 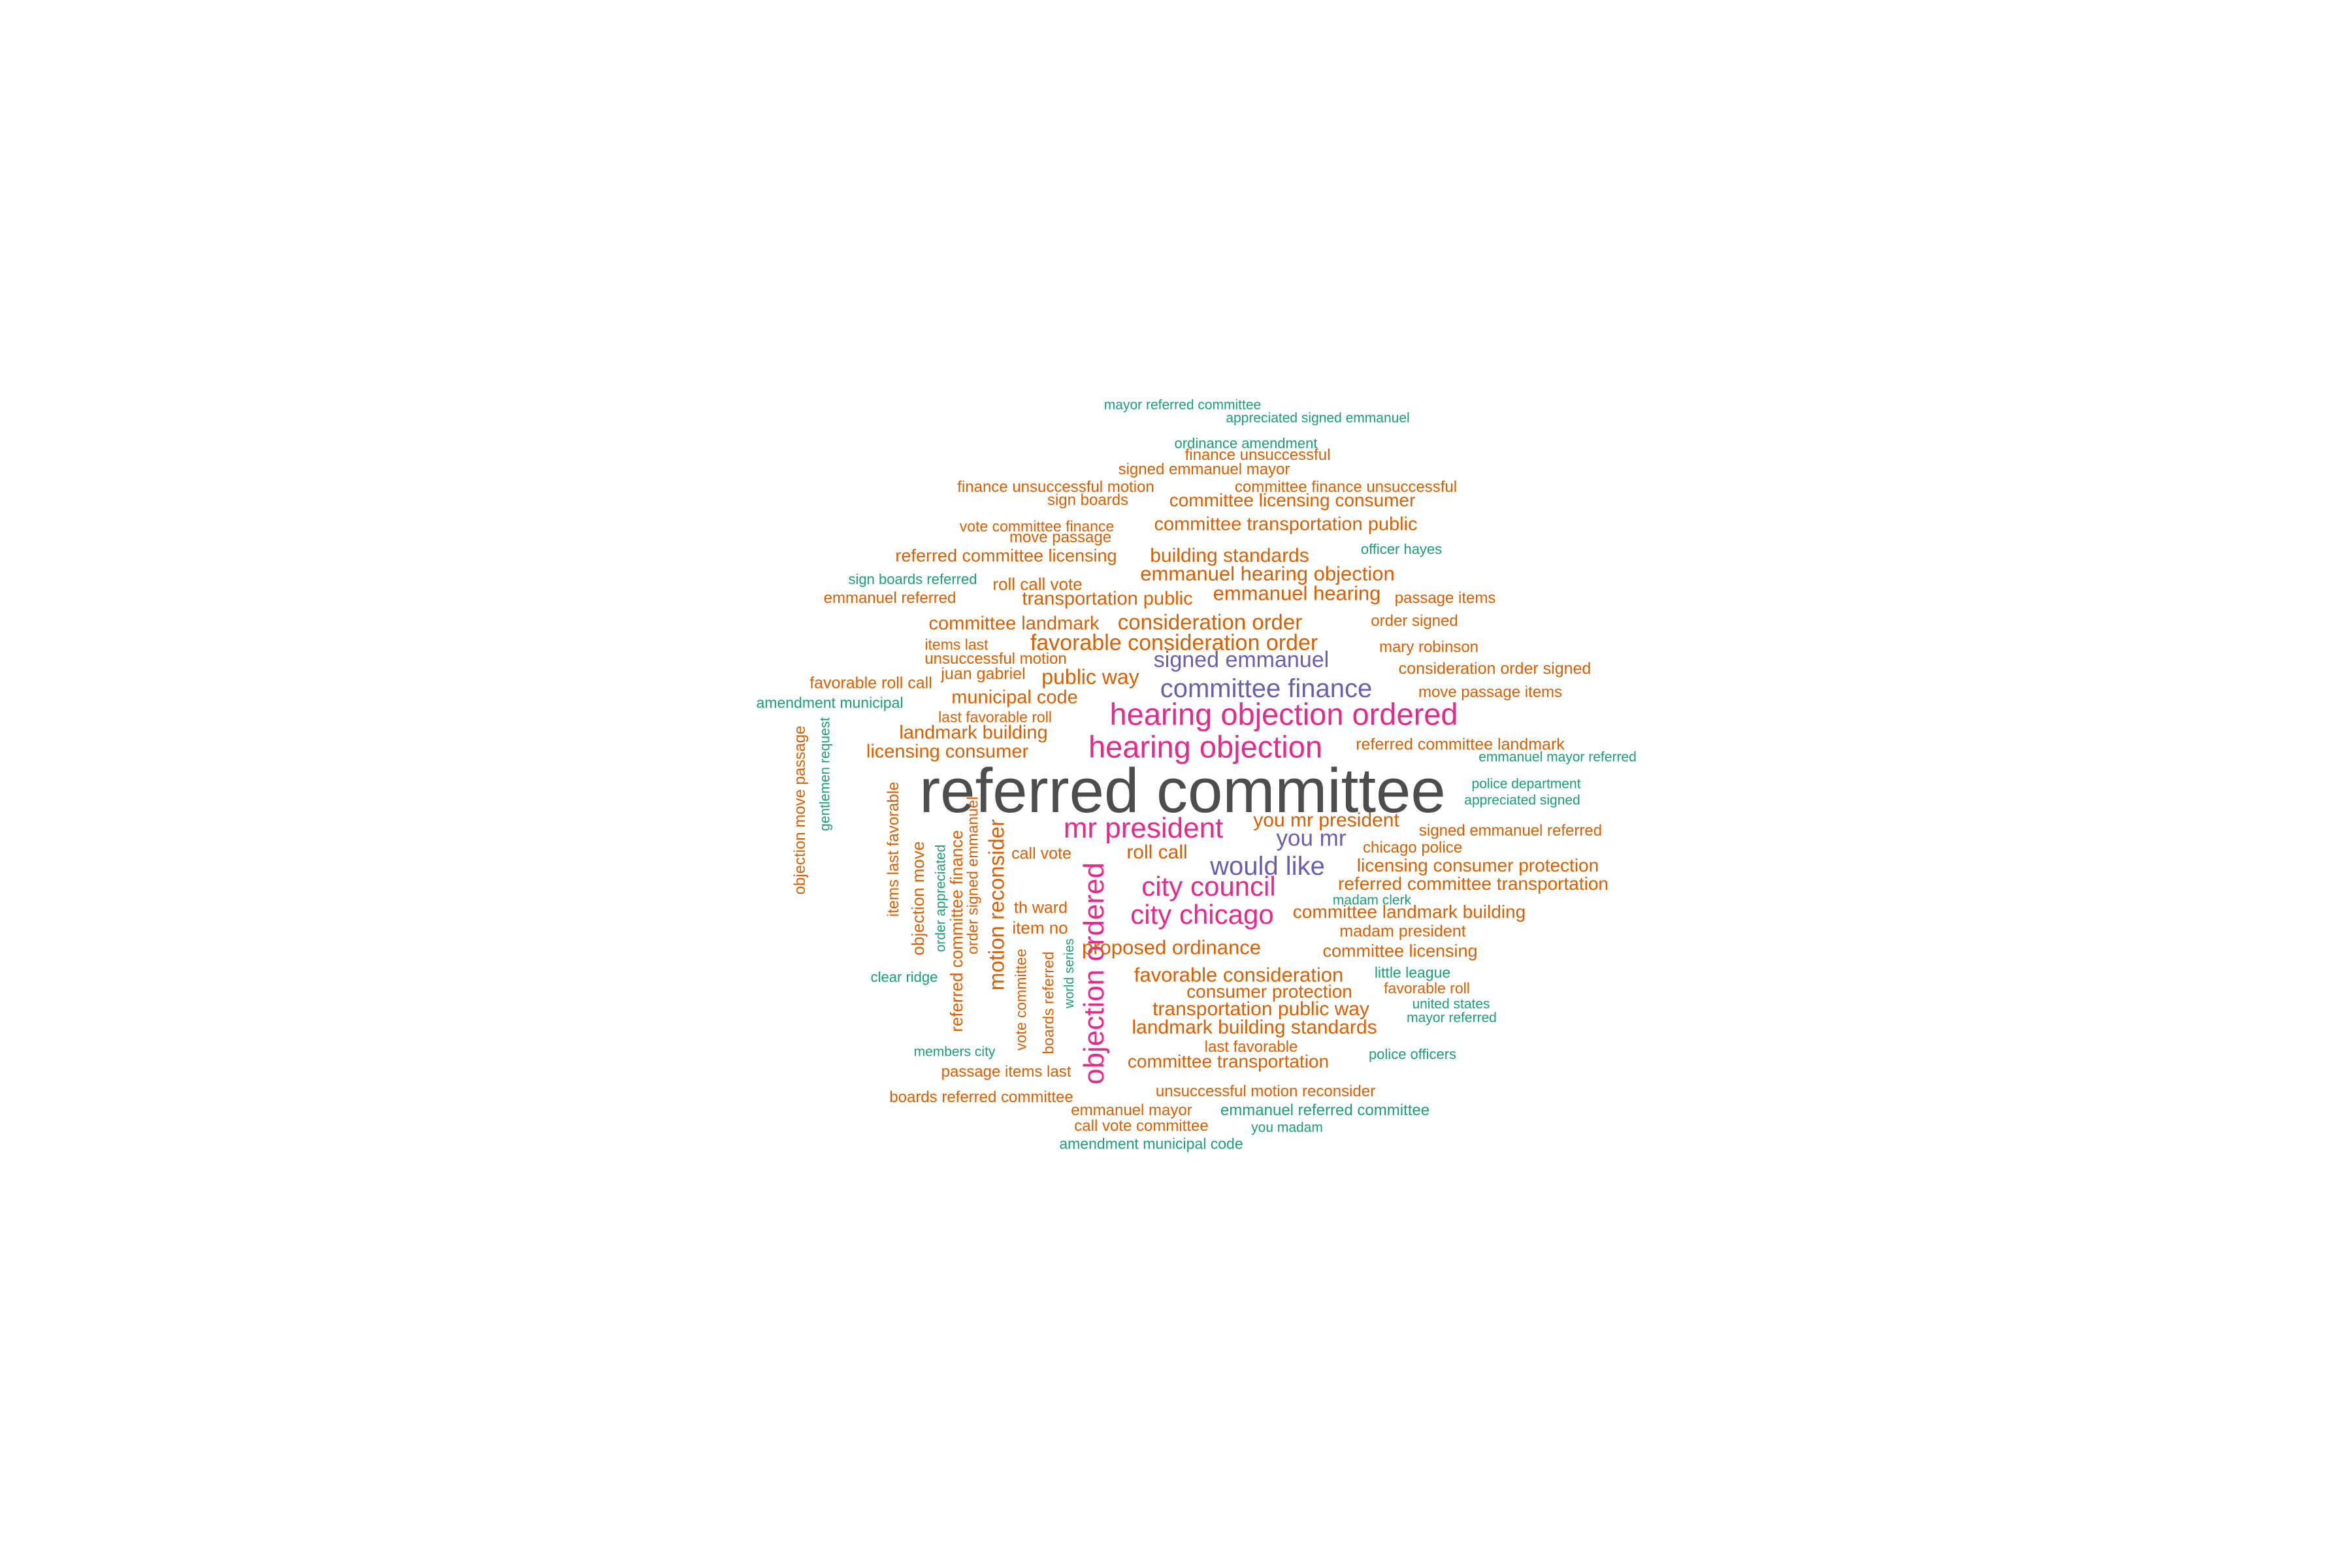 What do you see at coordinates (1409, 912) in the screenshot?
I see `word: committee landmark building` at bounding box center [1409, 912].